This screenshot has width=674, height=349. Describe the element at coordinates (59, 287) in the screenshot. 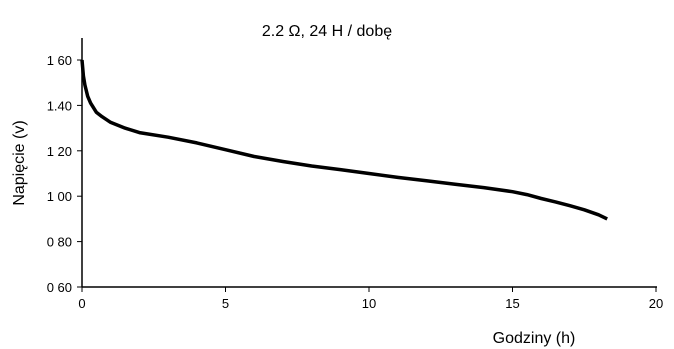

I see `y-tick-label: 0 60` at that location.